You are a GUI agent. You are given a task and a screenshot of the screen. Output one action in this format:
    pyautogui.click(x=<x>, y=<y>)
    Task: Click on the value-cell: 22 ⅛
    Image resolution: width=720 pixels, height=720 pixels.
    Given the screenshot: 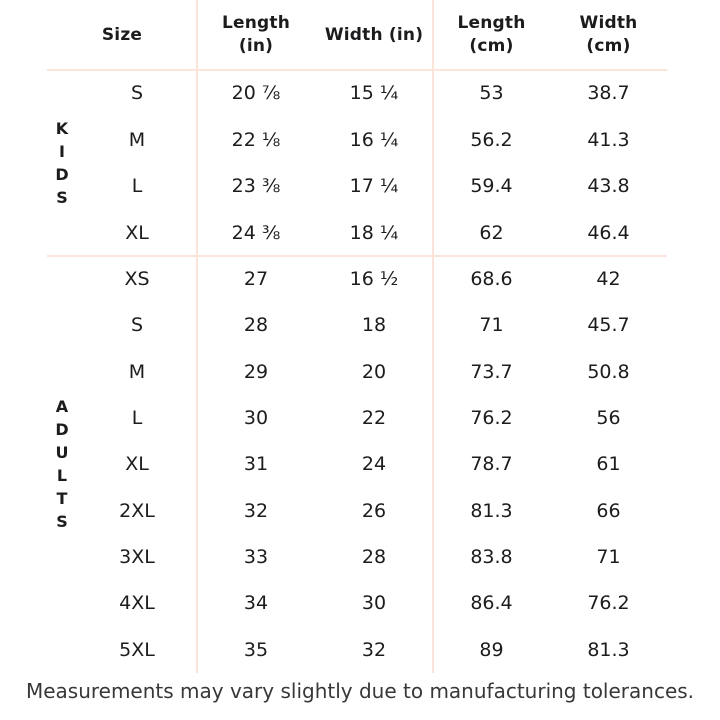 What is the action you would take?
    pyautogui.click(x=256, y=139)
    